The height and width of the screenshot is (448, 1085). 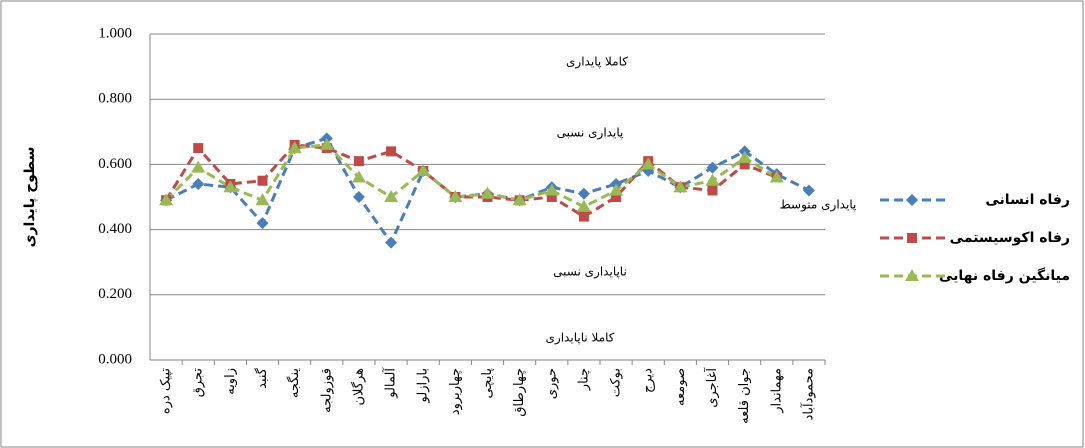 What do you see at coordinates (818, 205) in the screenshot?
I see `annotation: پایداری متوسط` at bounding box center [818, 205].